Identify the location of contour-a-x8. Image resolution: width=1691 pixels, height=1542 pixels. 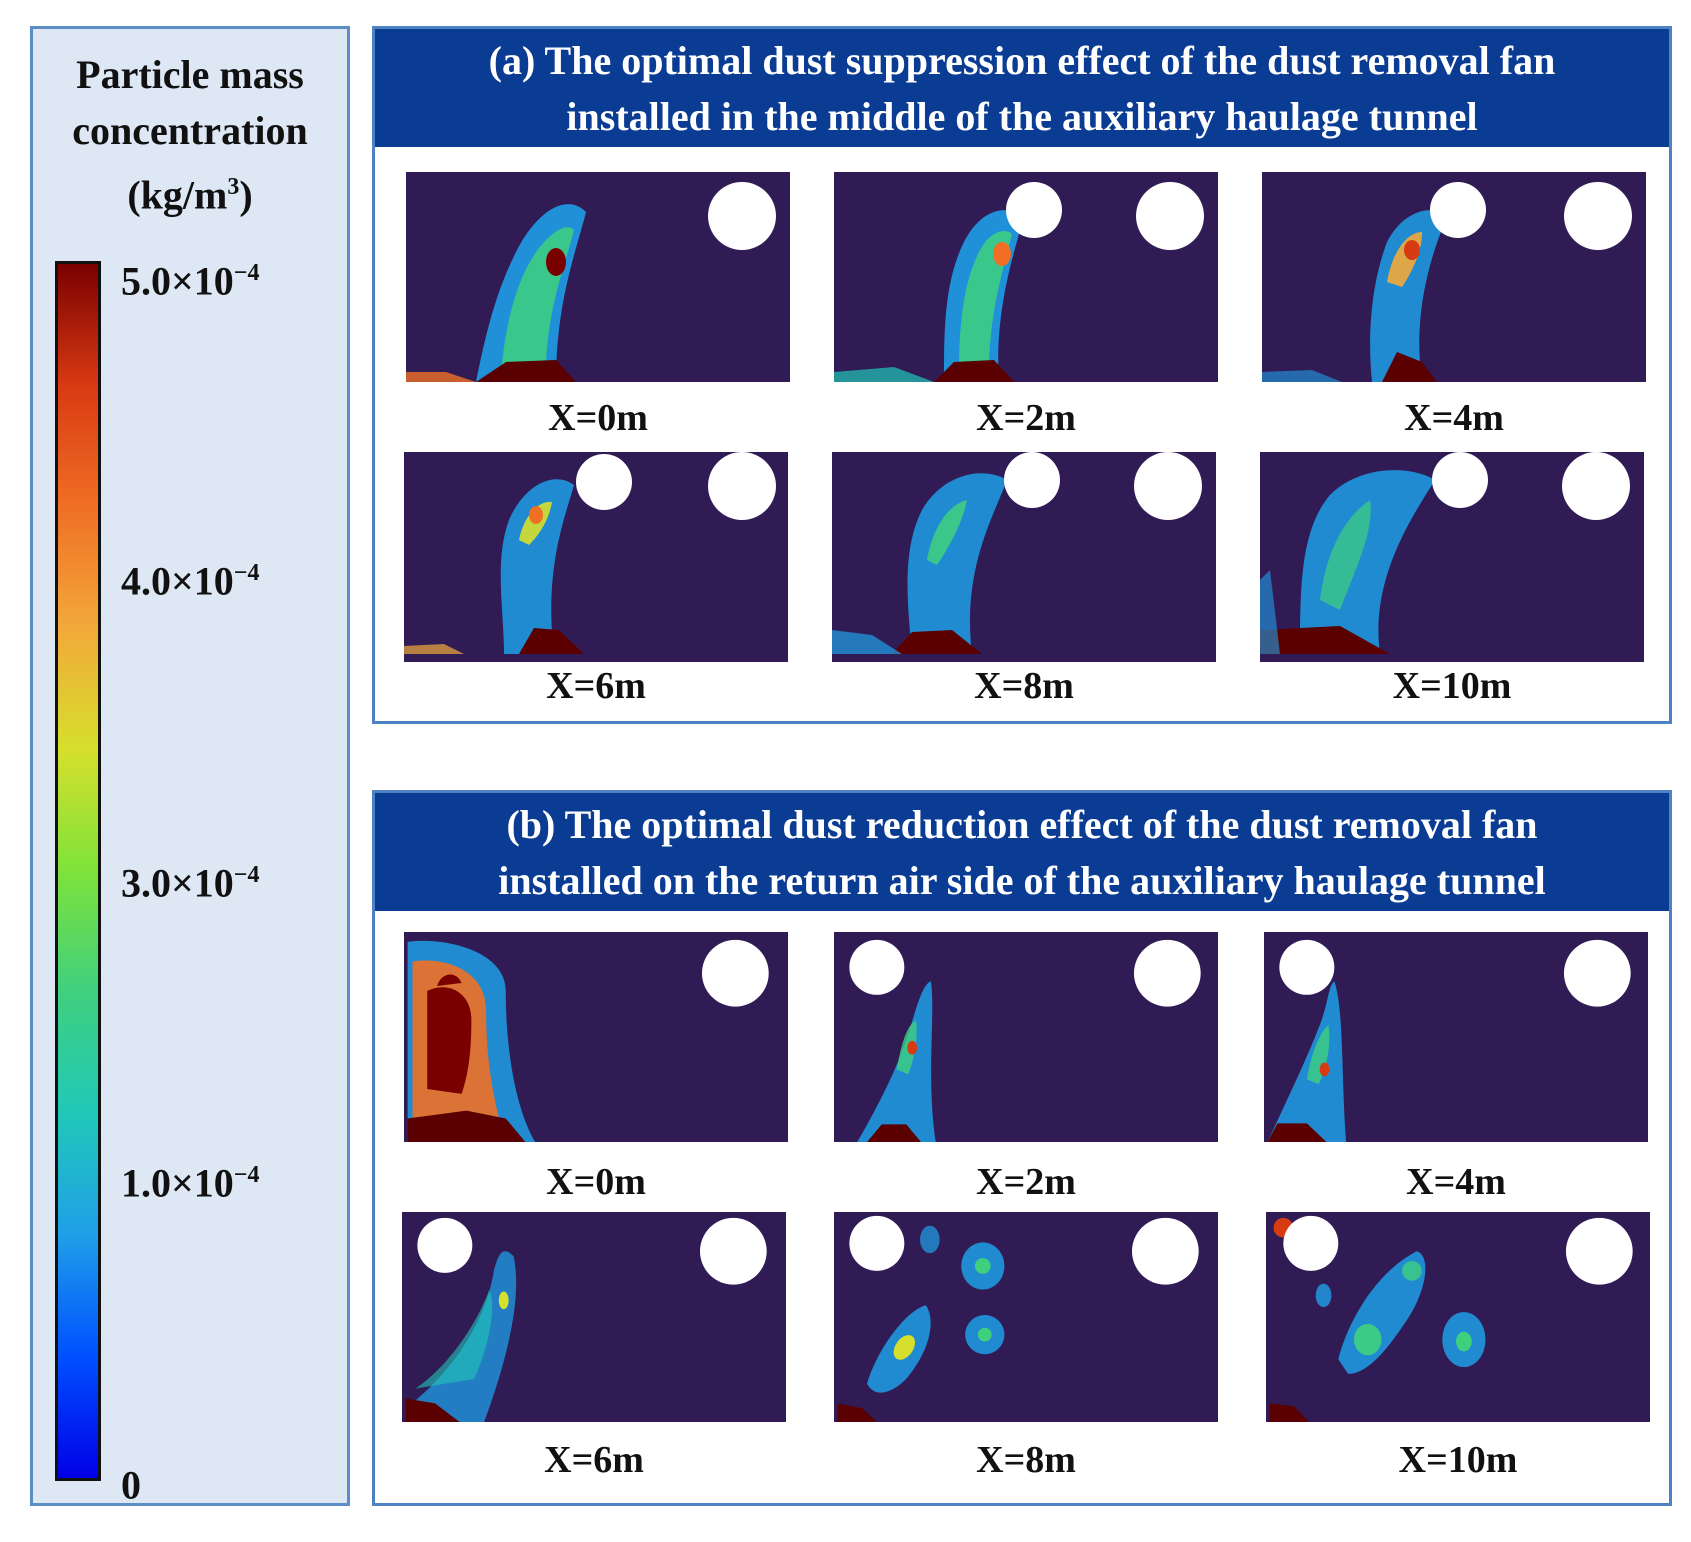
(1024, 557).